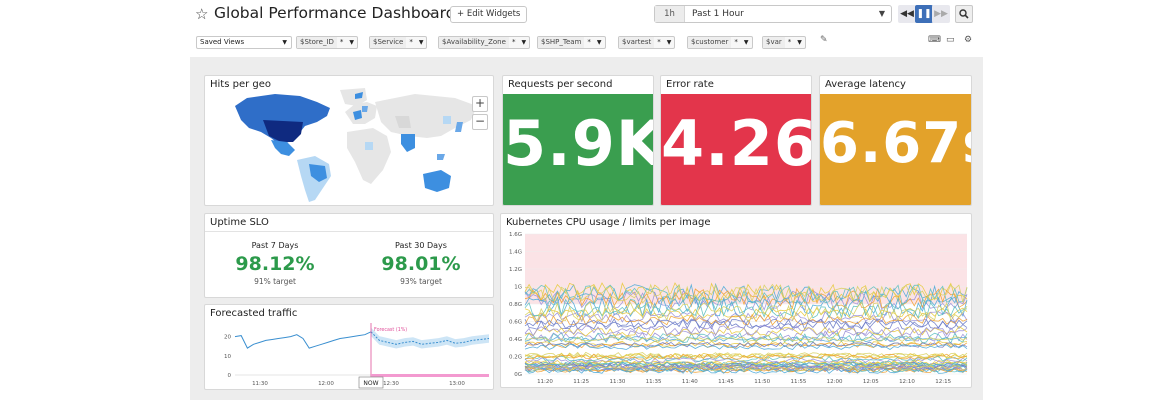 The image size is (1170, 400). I want to click on value-number: 6.67s, so click(895, 143).